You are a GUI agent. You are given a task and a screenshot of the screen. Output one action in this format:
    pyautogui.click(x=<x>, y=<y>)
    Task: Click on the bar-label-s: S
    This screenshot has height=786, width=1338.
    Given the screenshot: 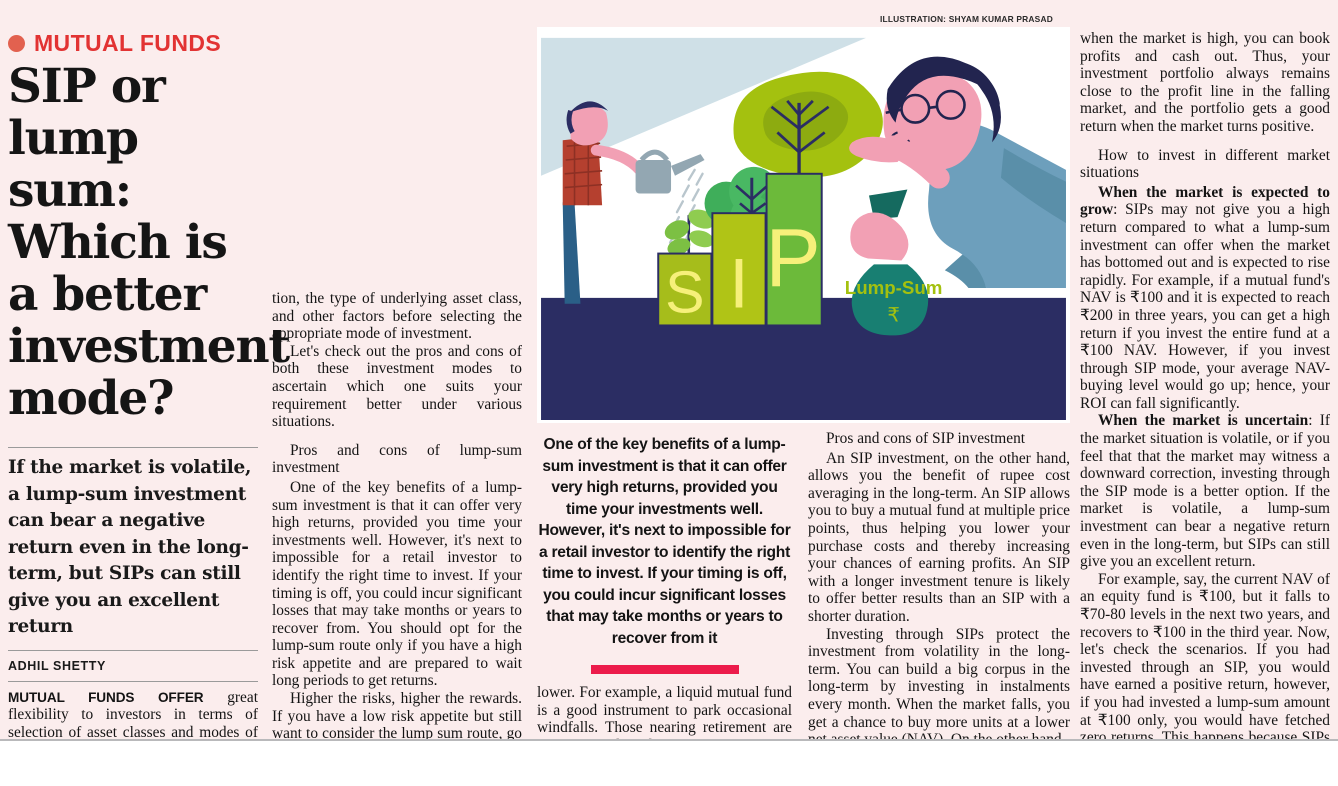 What is the action you would take?
    pyautogui.click(x=684, y=293)
    